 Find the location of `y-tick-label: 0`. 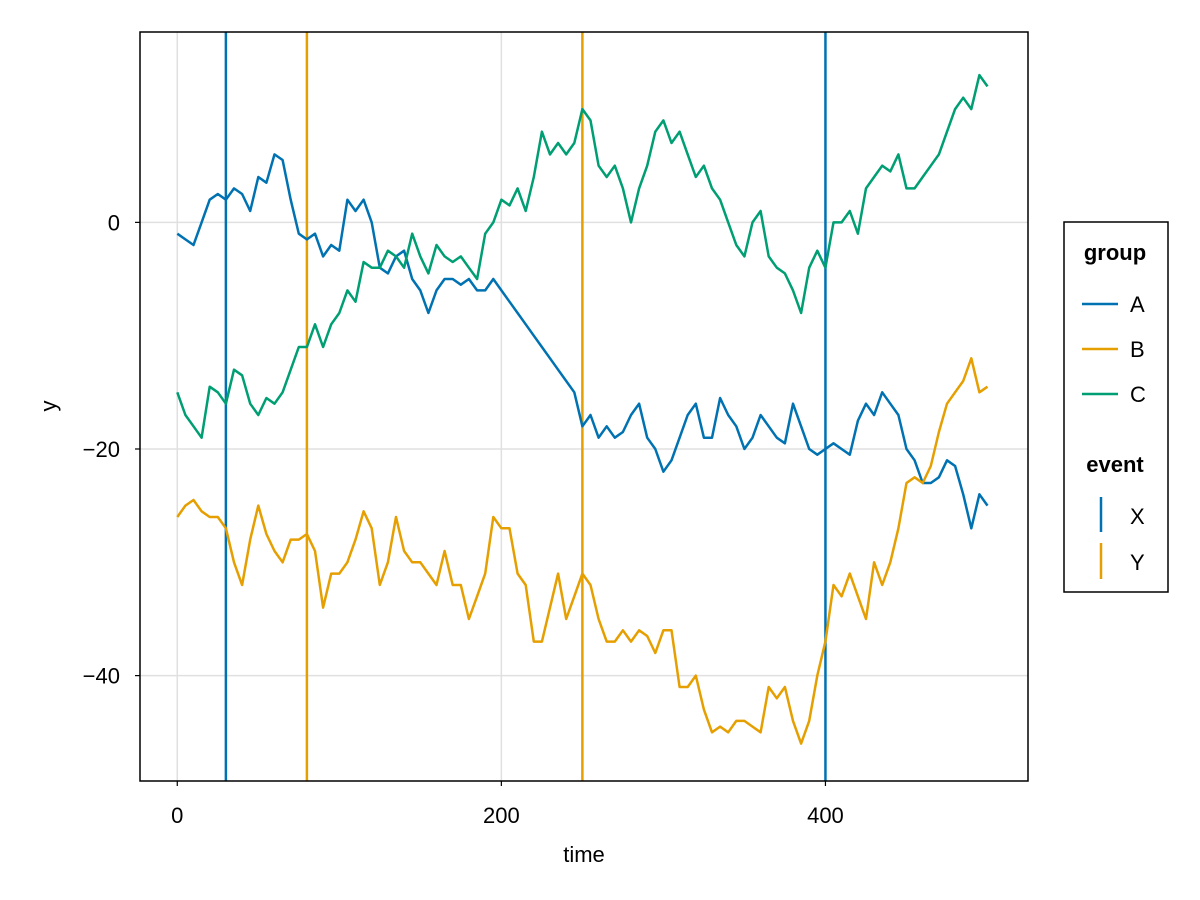

y-tick-label: 0 is located at coordinates (114, 222).